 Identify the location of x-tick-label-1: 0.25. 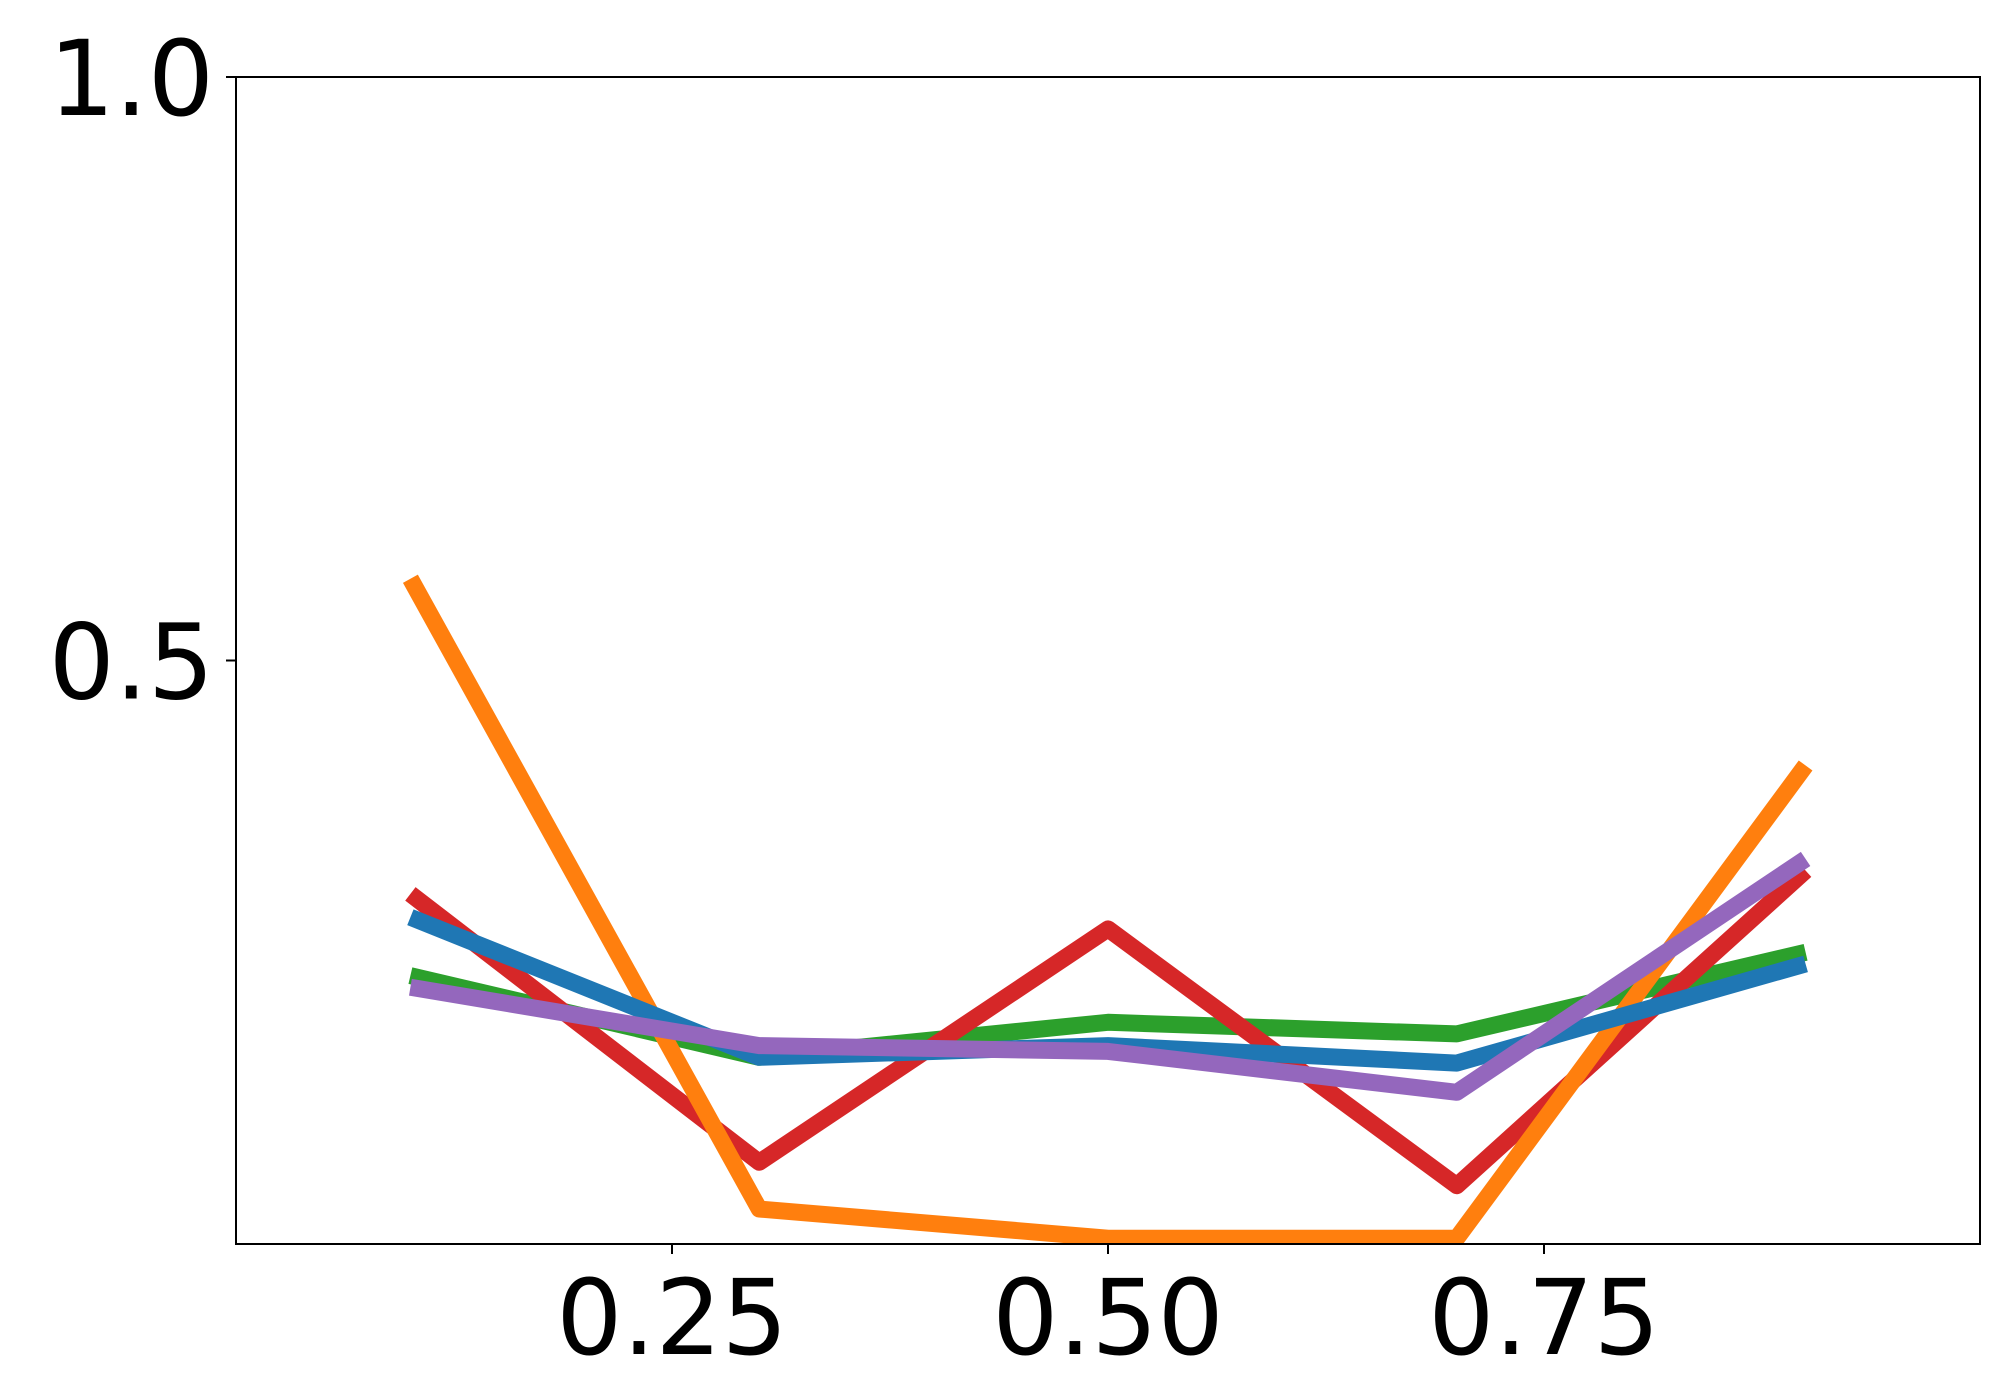
(672, 1318).